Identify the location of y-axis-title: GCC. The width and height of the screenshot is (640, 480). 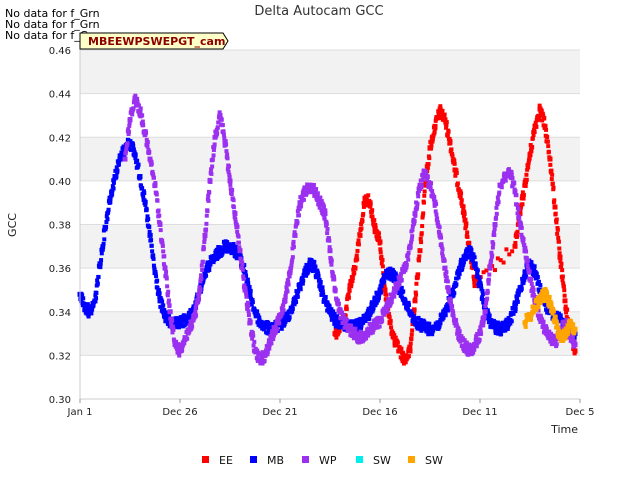
(12, 225).